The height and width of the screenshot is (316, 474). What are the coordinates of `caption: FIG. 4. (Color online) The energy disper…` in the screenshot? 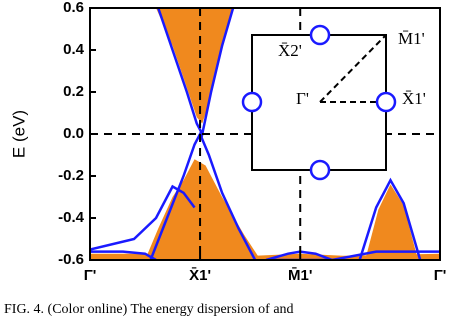 It's located at (149, 309).